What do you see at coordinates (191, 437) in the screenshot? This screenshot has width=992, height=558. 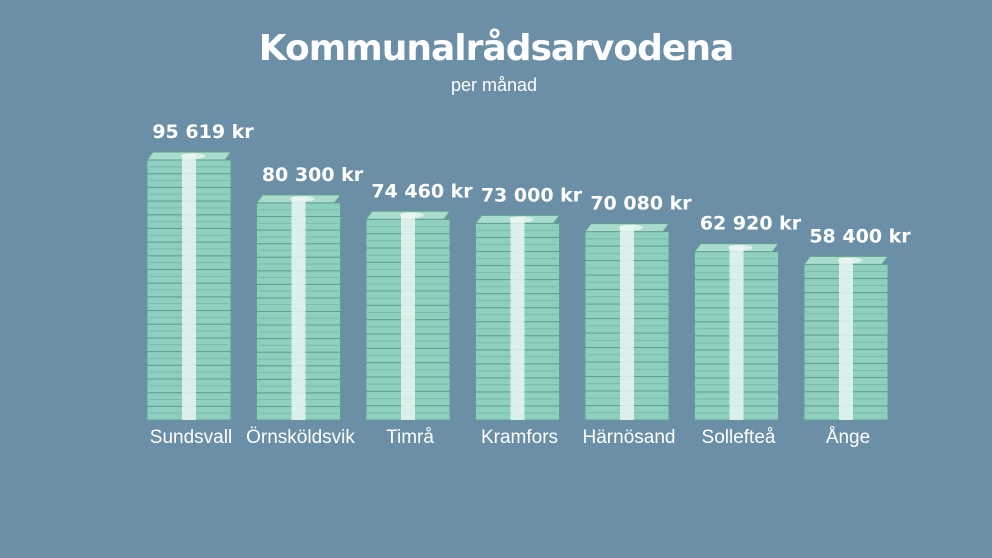 I see `category-label: Sundsvall` at bounding box center [191, 437].